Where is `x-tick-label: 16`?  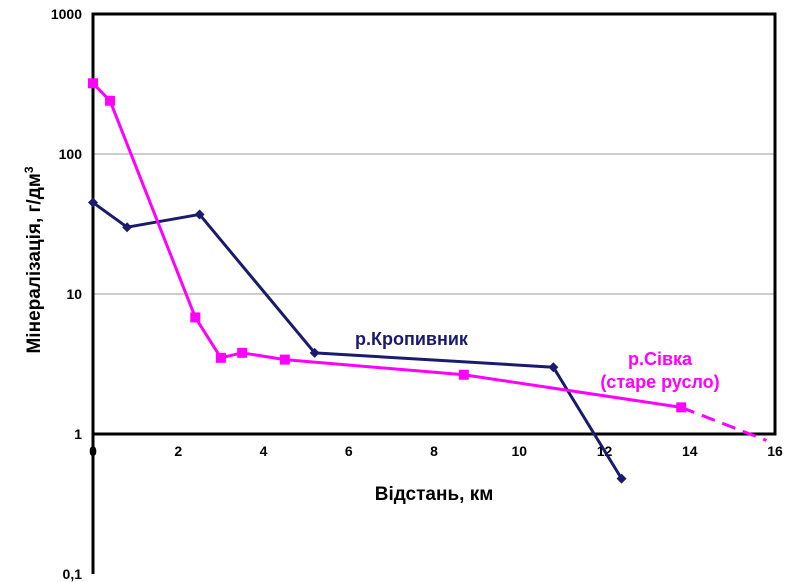 x-tick-label: 16 is located at coordinates (775, 451).